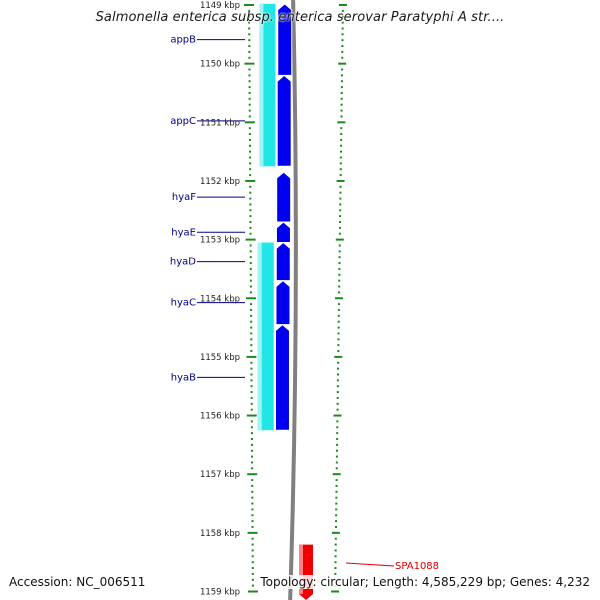 Image resolution: width=600 pixels, height=600 pixels. I want to click on gene-label: hyaC, so click(183, 303).